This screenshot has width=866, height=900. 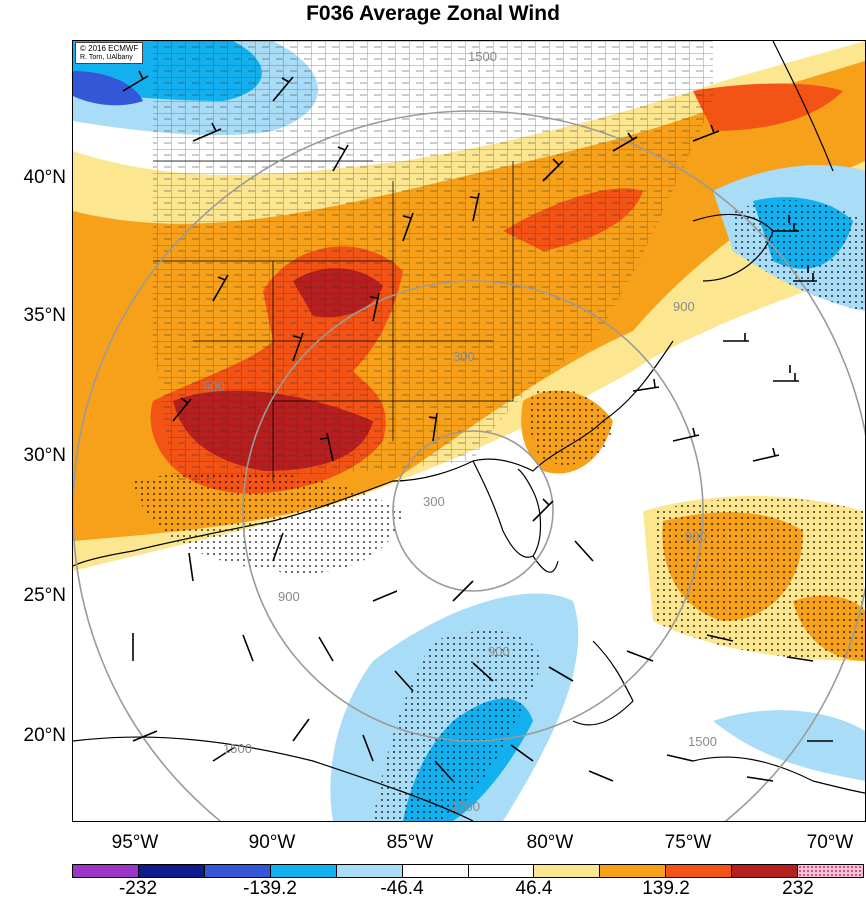 I want to click on lat-label: 30°N, so click(x=44, y=455).